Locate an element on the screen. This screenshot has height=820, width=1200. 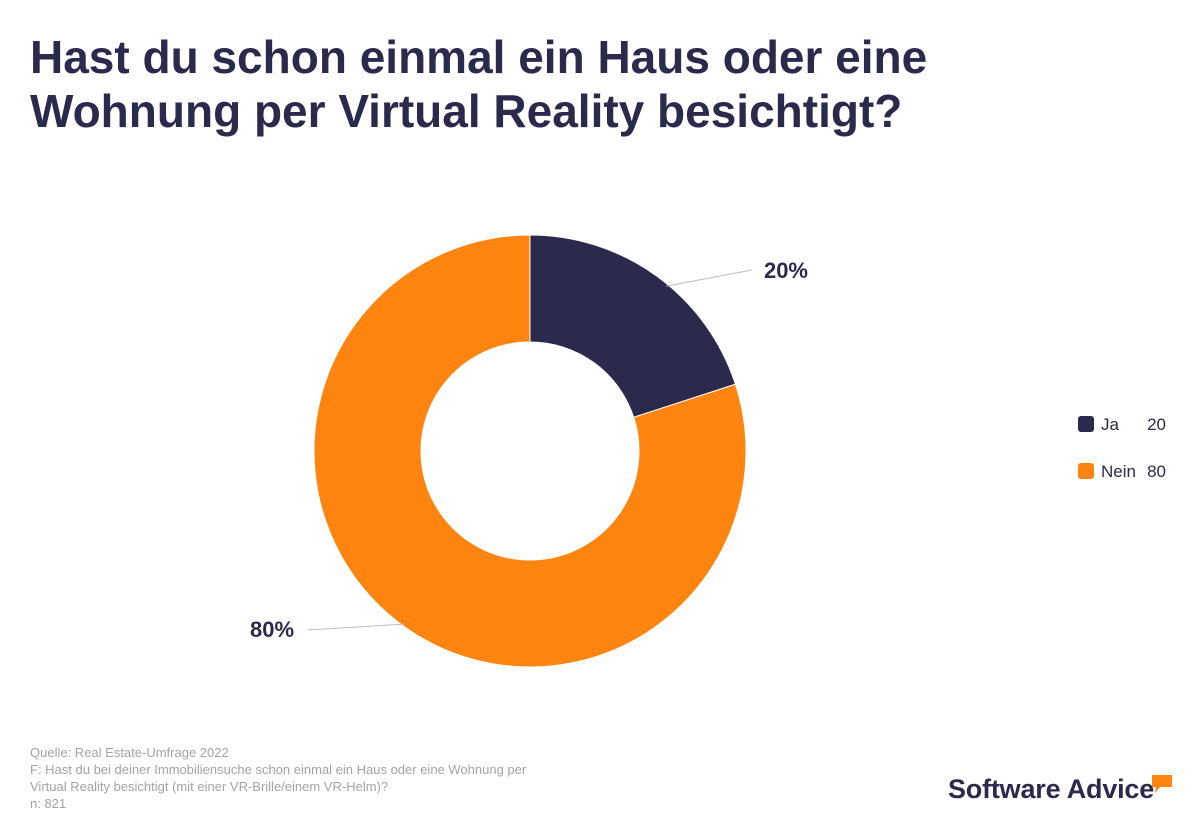
legend-value-ja: 20 is located at coordinates (1156, 424).